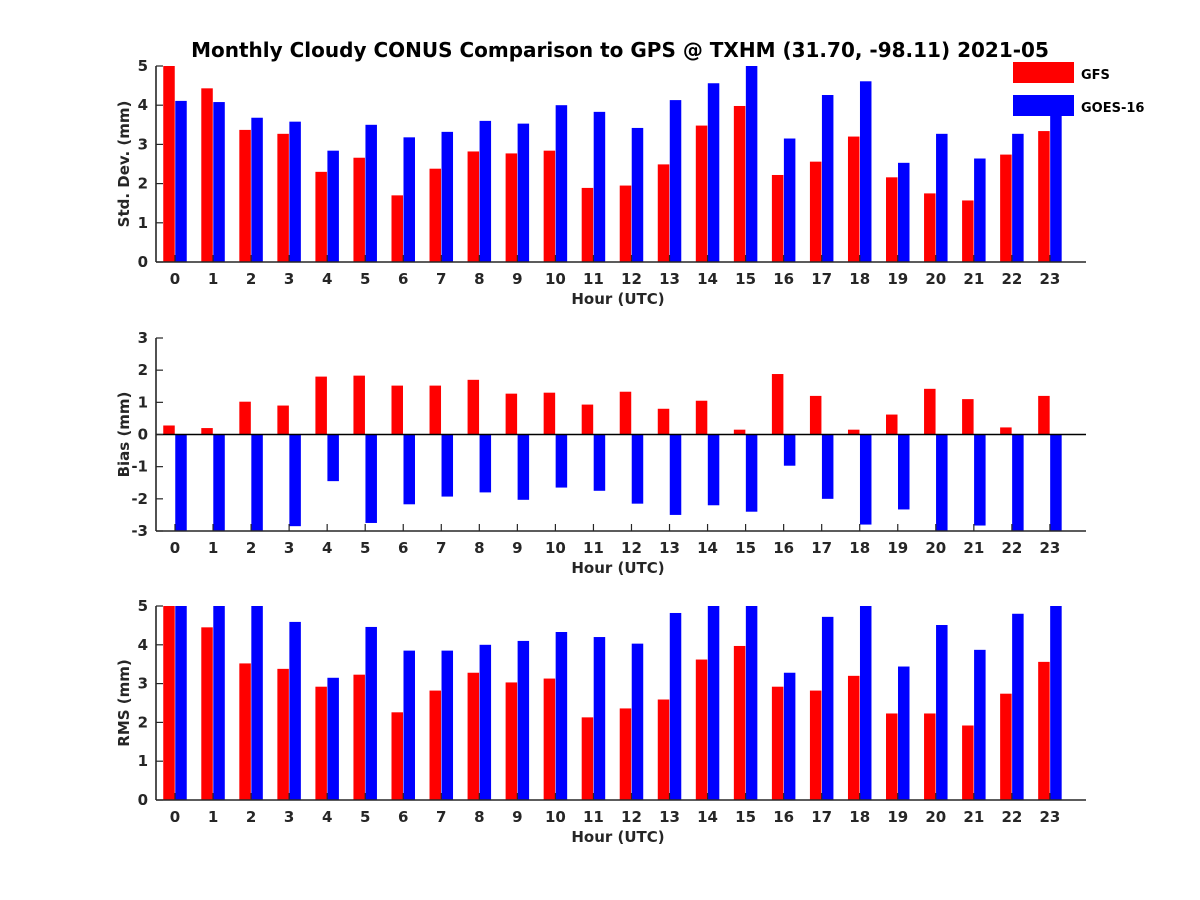 This screenshot has width=1200, height=900. Describe the element at coordinates (143, 105) in the screenshot. I see `y-tick-label: 4` at that location.